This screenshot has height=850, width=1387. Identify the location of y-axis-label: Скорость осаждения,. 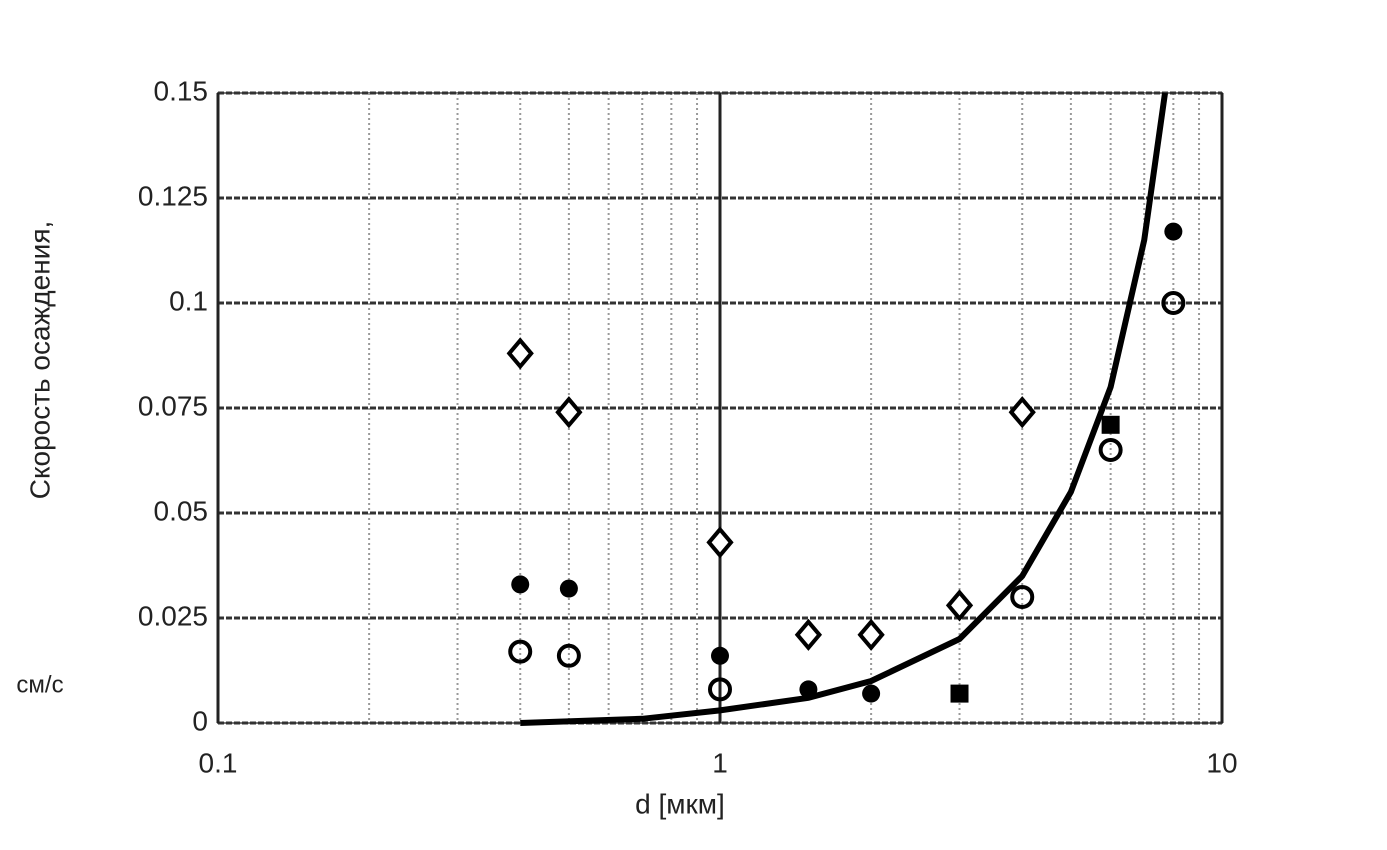
(39, 360).